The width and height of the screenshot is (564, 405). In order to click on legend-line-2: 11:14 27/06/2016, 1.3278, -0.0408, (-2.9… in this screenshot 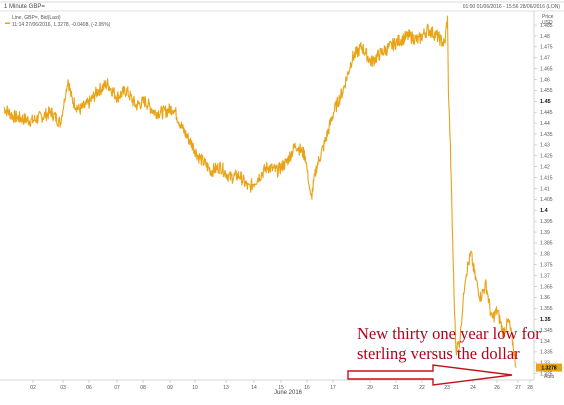, I will do `click(61, 25)`.